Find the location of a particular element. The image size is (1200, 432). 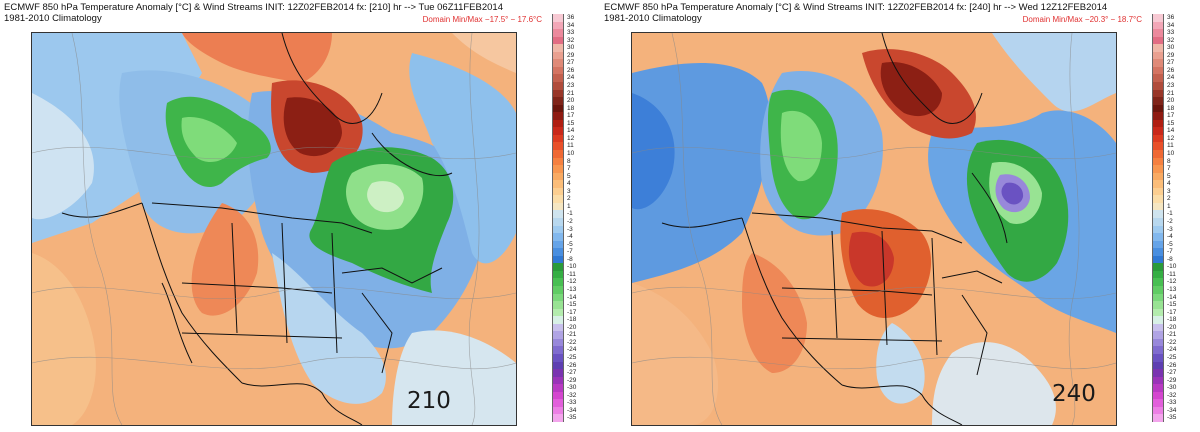

colorbar-label: 20 is located at coordinates (1171, 101).